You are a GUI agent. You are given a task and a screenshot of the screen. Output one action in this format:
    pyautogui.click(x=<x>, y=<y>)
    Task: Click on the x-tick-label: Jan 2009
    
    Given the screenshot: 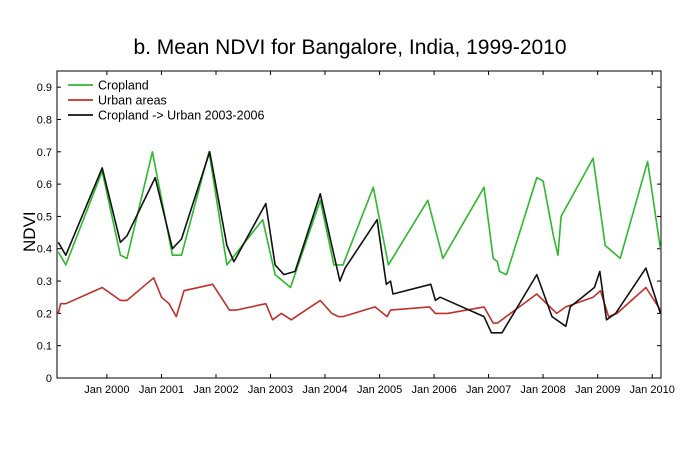 What is the action you would take?
    pyautogui.click(x=597, y=390)
    